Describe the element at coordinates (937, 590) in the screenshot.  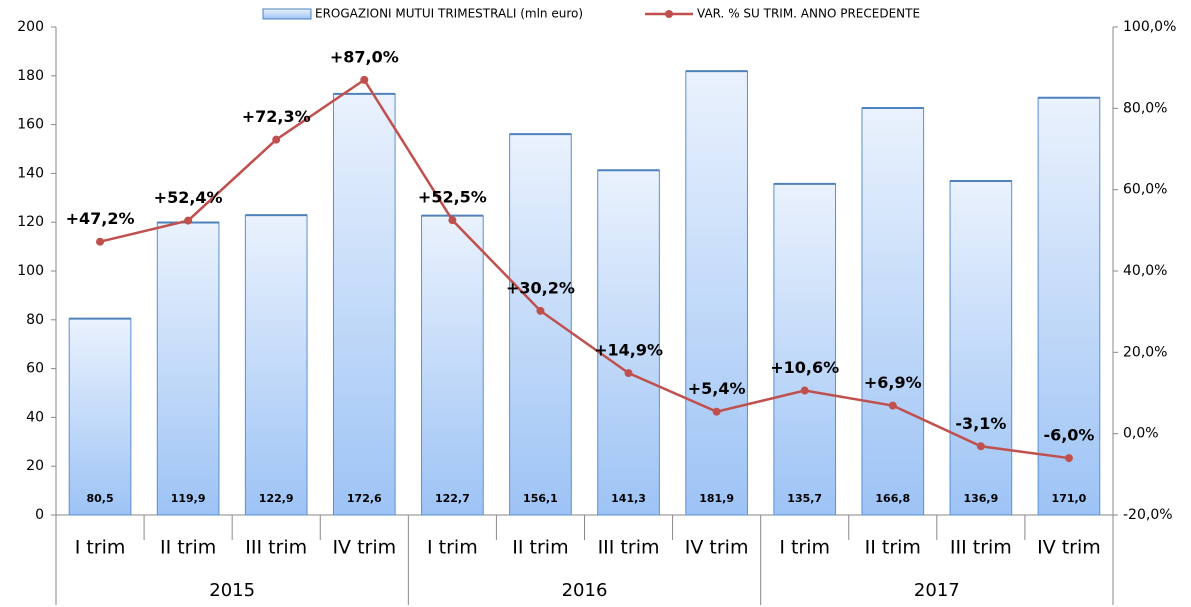
I see `group-label: 2017` at that location.